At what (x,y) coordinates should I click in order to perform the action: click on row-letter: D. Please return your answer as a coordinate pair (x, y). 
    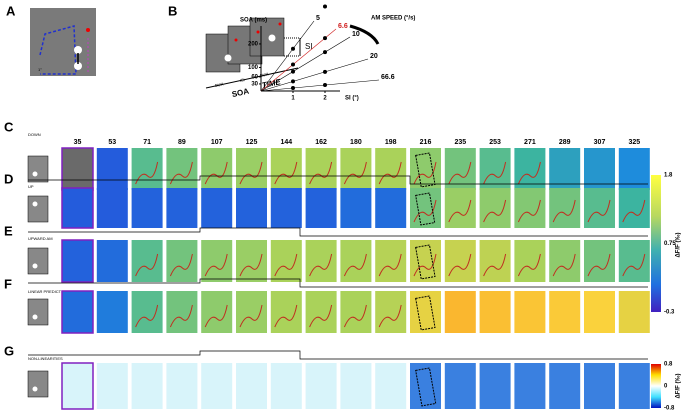
    Looking at the image, I should click on (8, 178).